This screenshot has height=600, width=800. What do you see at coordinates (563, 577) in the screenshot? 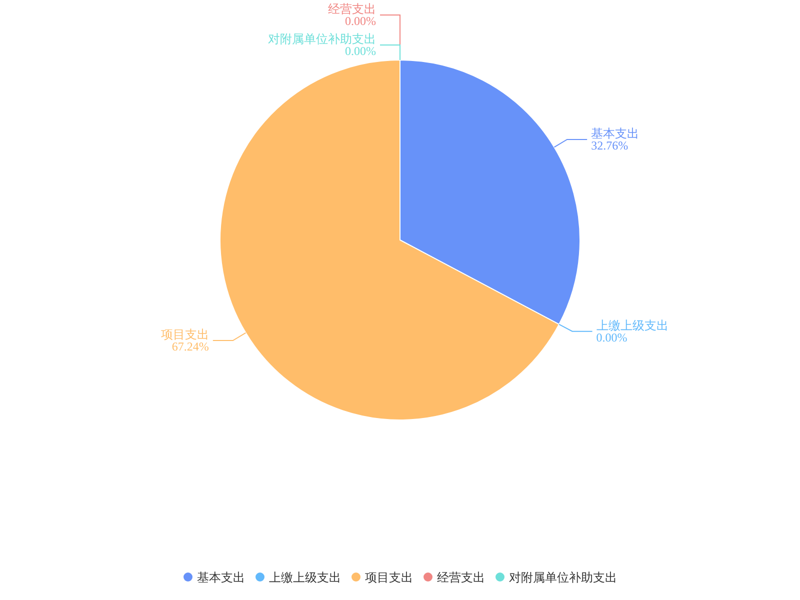
I see `legend-label: 对附属单位补助支出` at bounding box center [563, 577].